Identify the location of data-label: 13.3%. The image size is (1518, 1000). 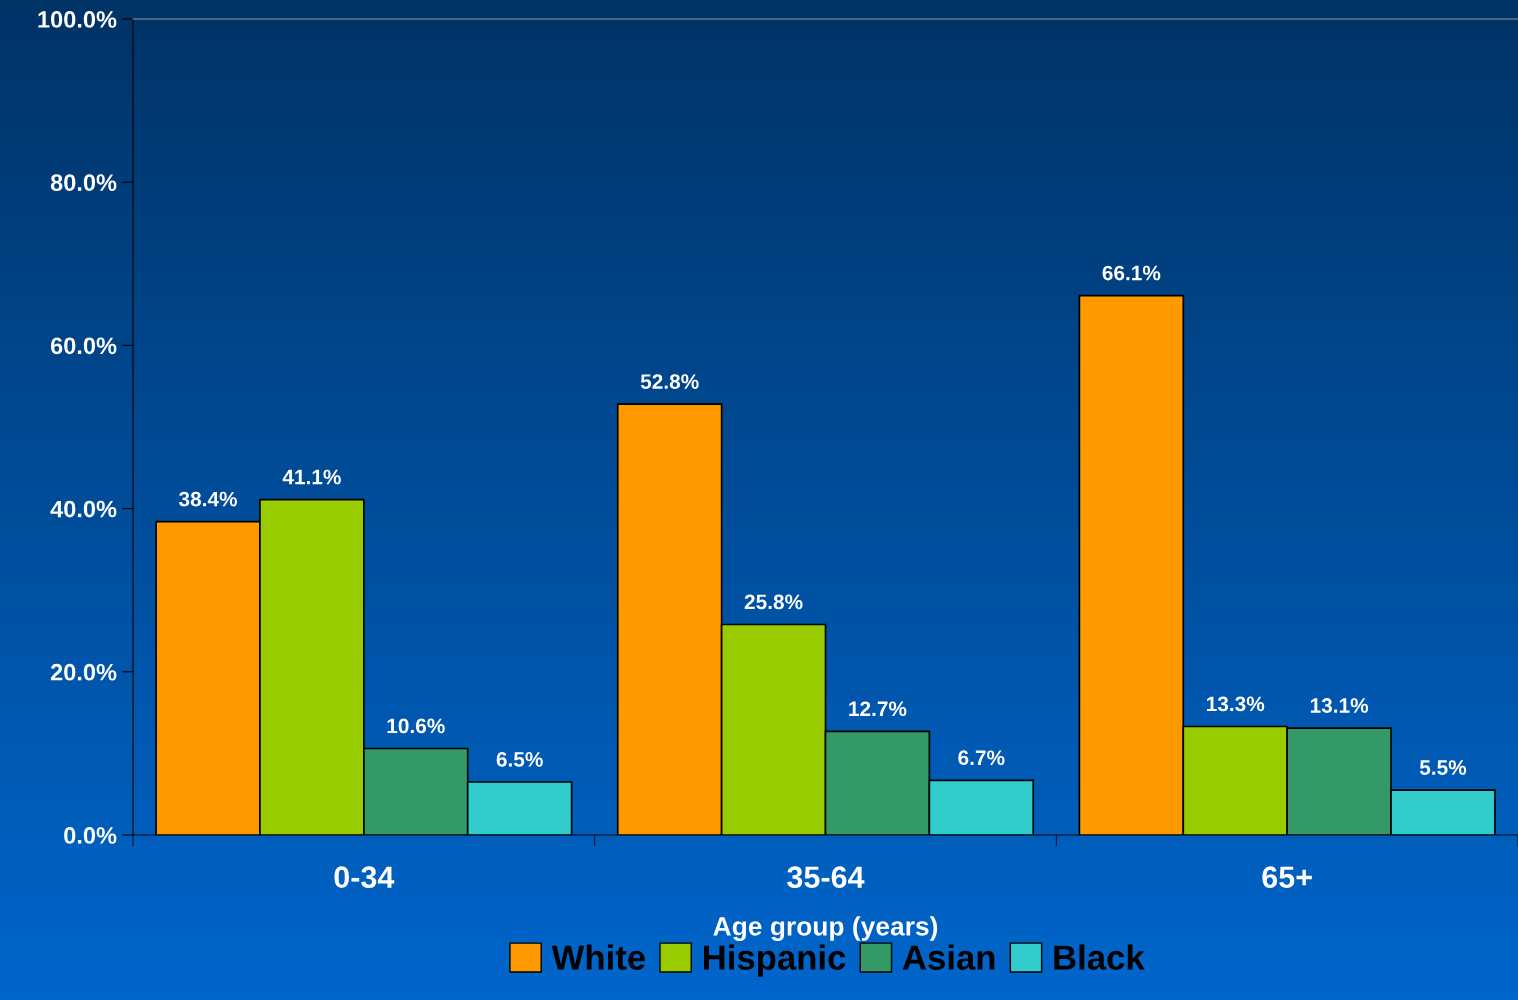
(1236, 704).